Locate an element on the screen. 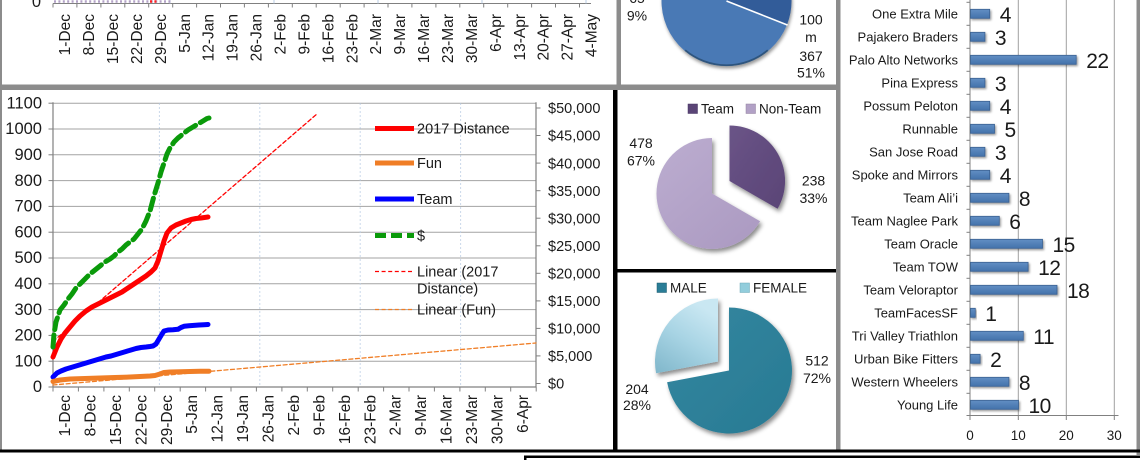 The width and height of the screenshot is (1140, 460). svg-text: Team Oracle is located at coordinates (921, 244).